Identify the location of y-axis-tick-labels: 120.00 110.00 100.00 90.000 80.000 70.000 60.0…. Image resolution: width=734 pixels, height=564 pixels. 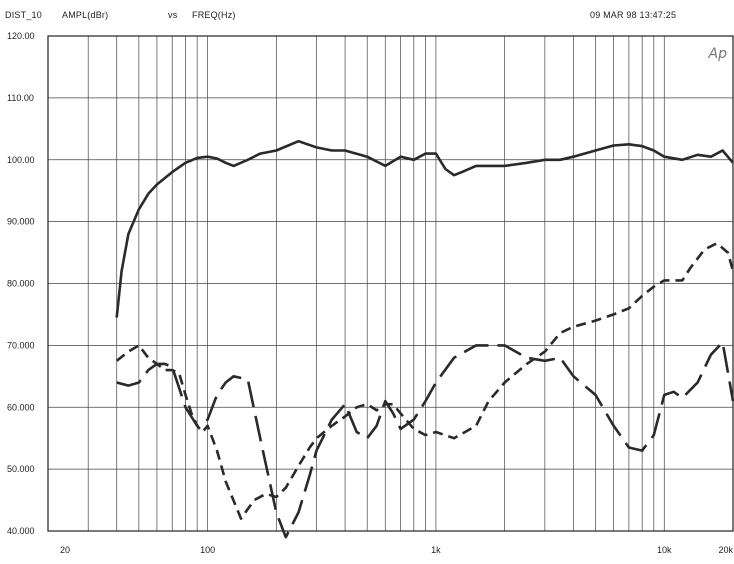
(21, 283).